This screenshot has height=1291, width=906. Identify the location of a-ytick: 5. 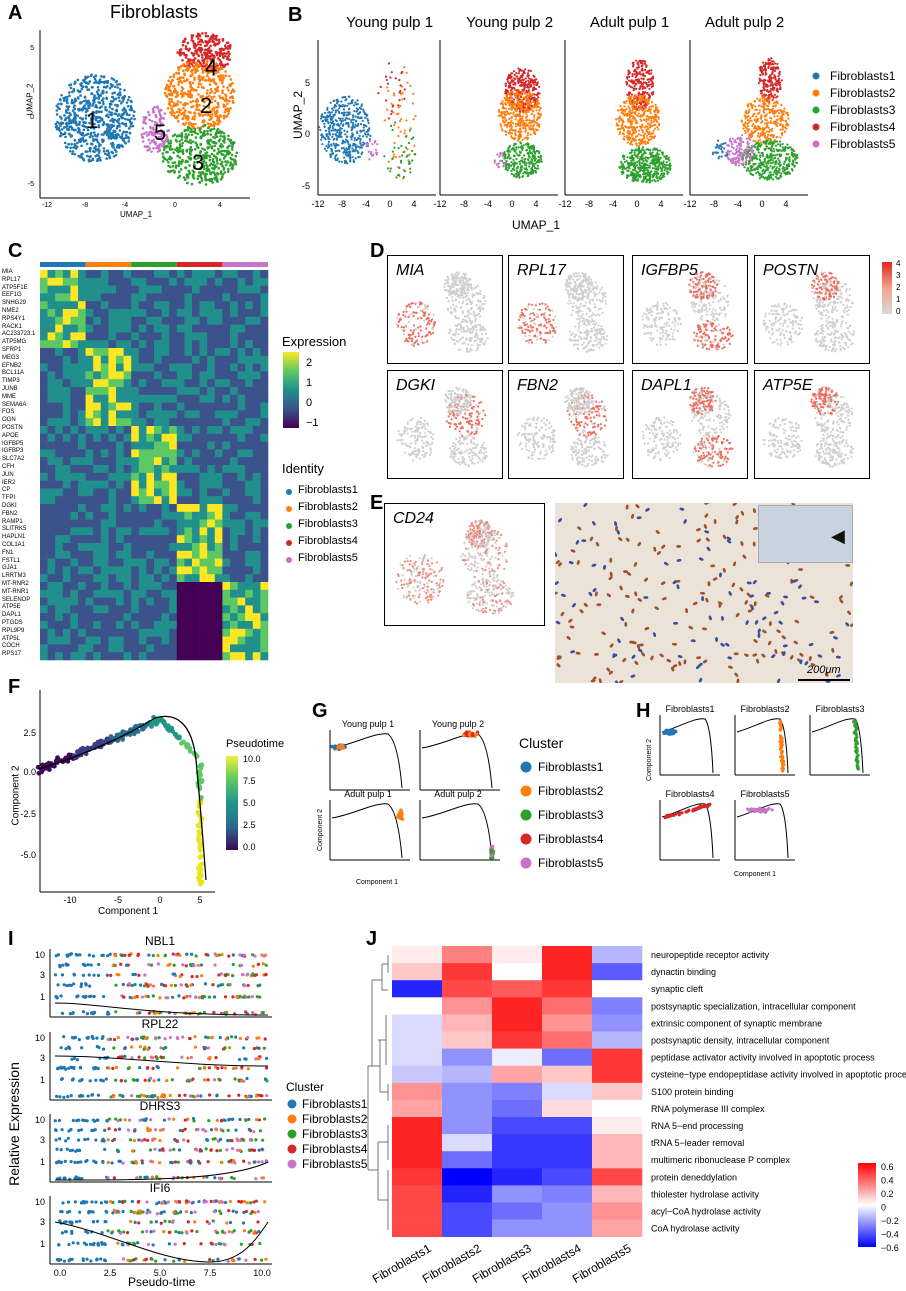
(32, 48).